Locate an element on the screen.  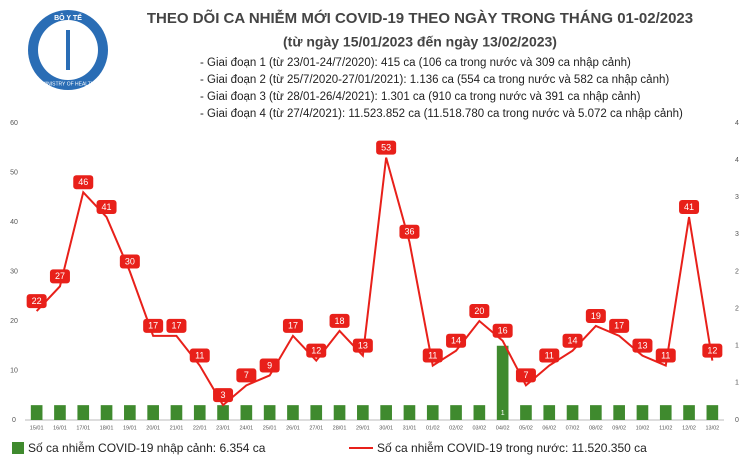
y-tick-label: 0 is located at coordinates (14, 420).